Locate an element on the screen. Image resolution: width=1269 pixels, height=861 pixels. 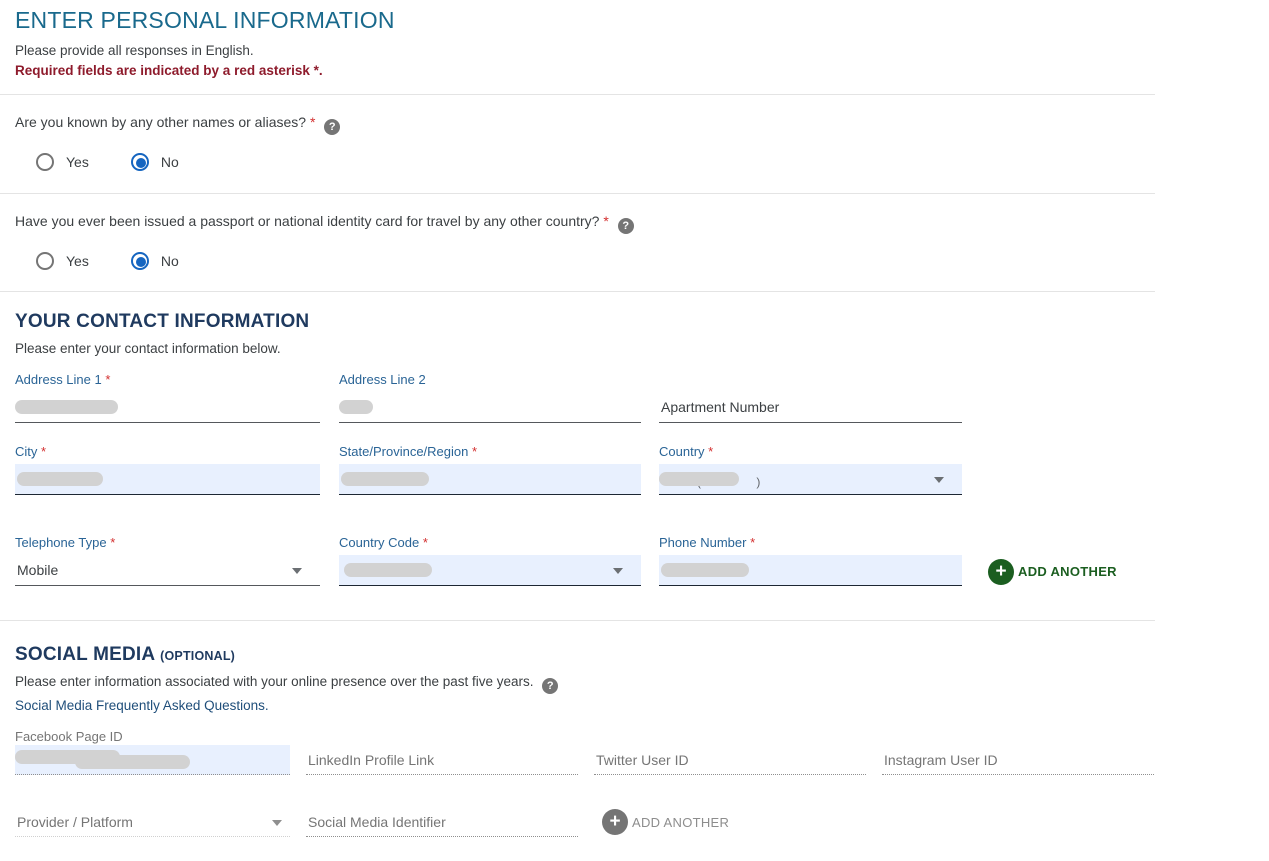
linkedin-input: LinkedIn Profile Link is located at coordinates (442, 760).